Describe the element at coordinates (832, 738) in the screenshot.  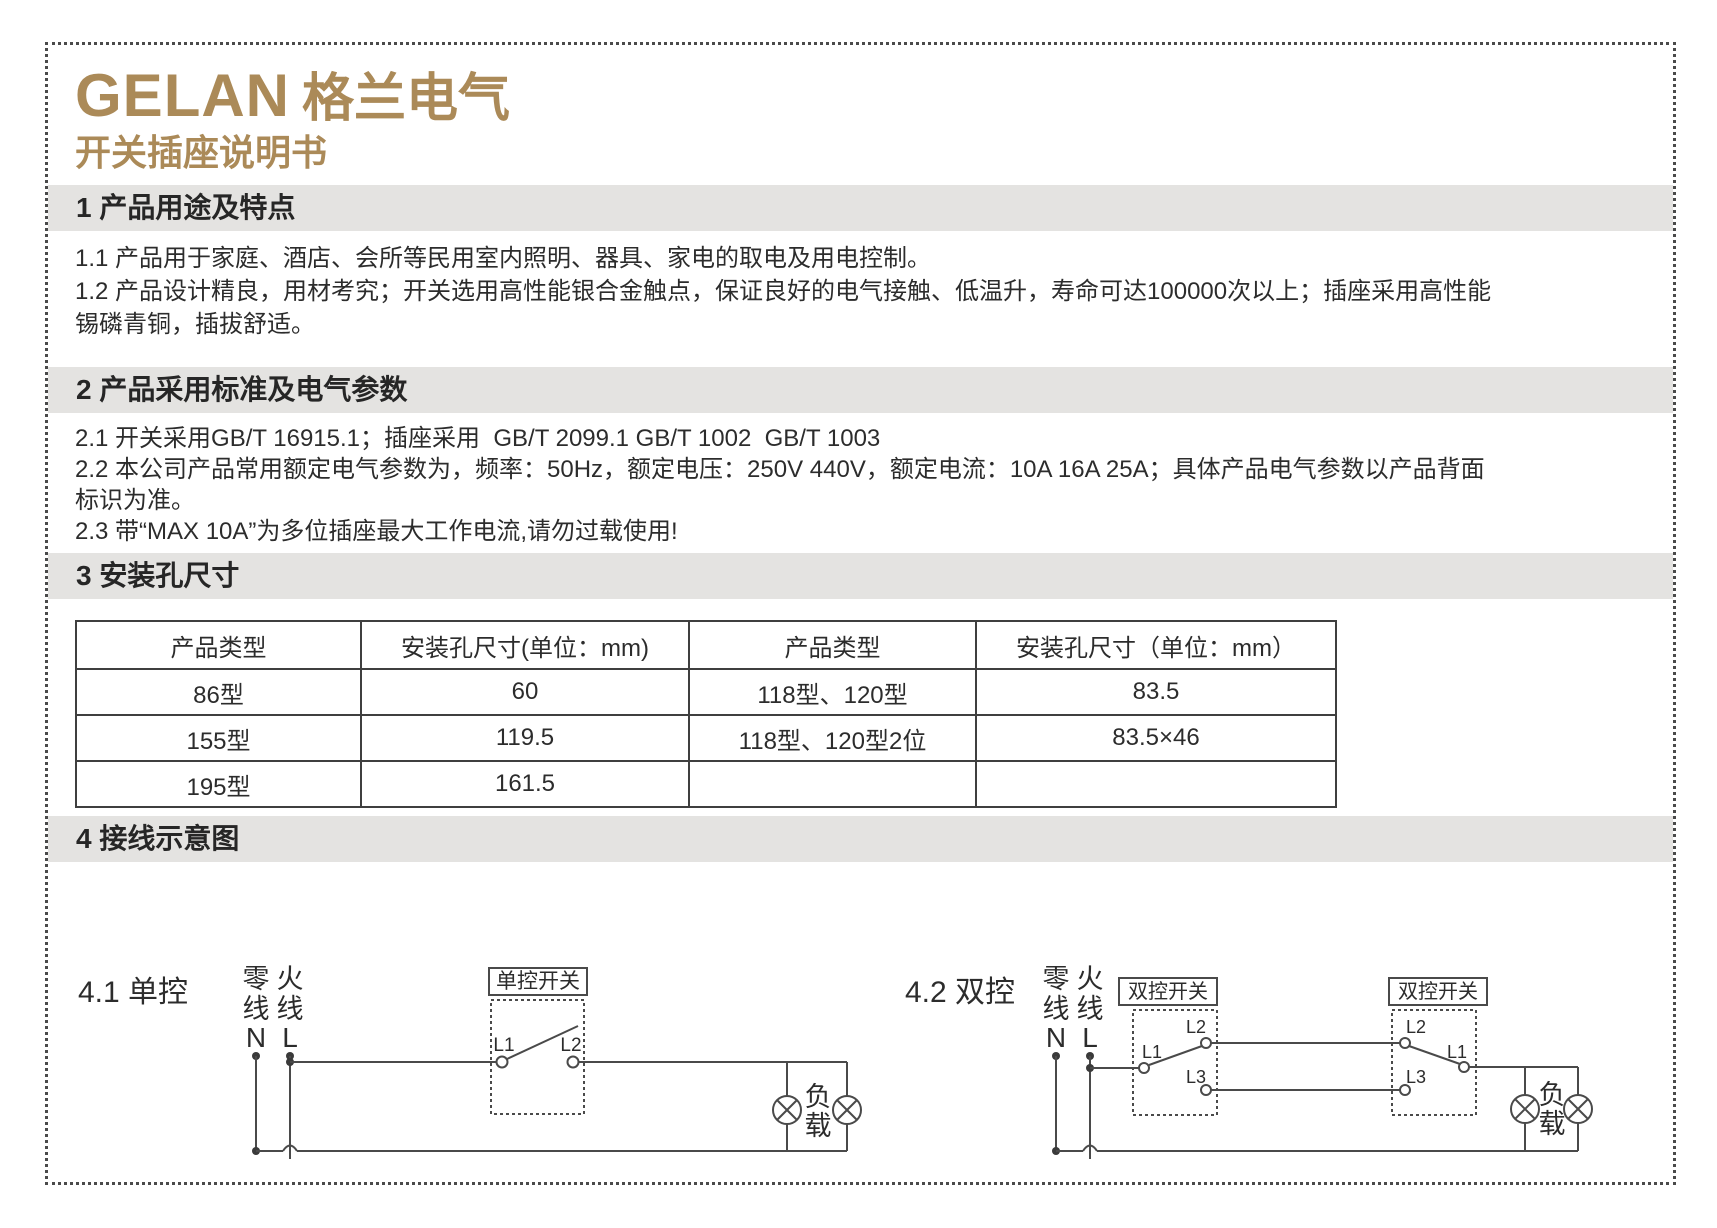
I see `table-cell: 118型、120型2位` at that location.